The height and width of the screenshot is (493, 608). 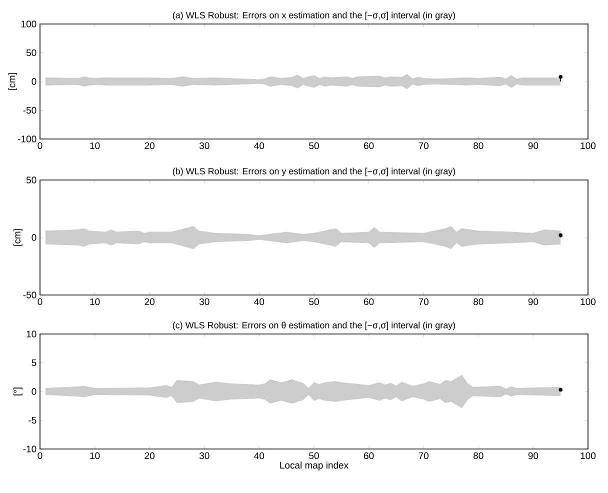 What do you see at coordinates (27, 139) in the screenshot?
I see `y-tick-label: -100` at bounding box center [27, 139].